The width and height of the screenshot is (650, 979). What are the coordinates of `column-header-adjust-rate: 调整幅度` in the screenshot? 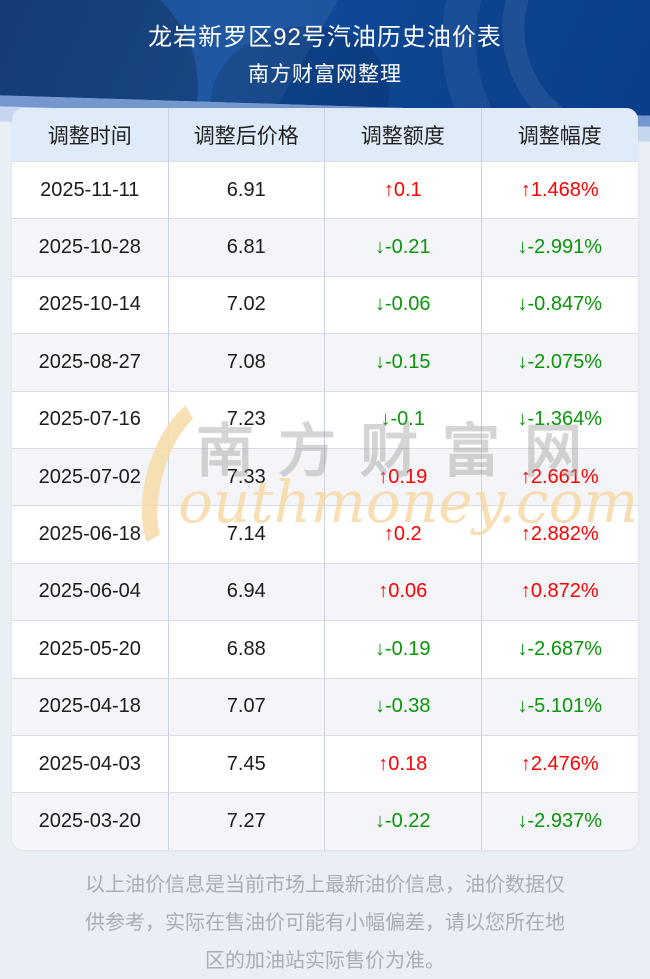 It's located at (559, 136).